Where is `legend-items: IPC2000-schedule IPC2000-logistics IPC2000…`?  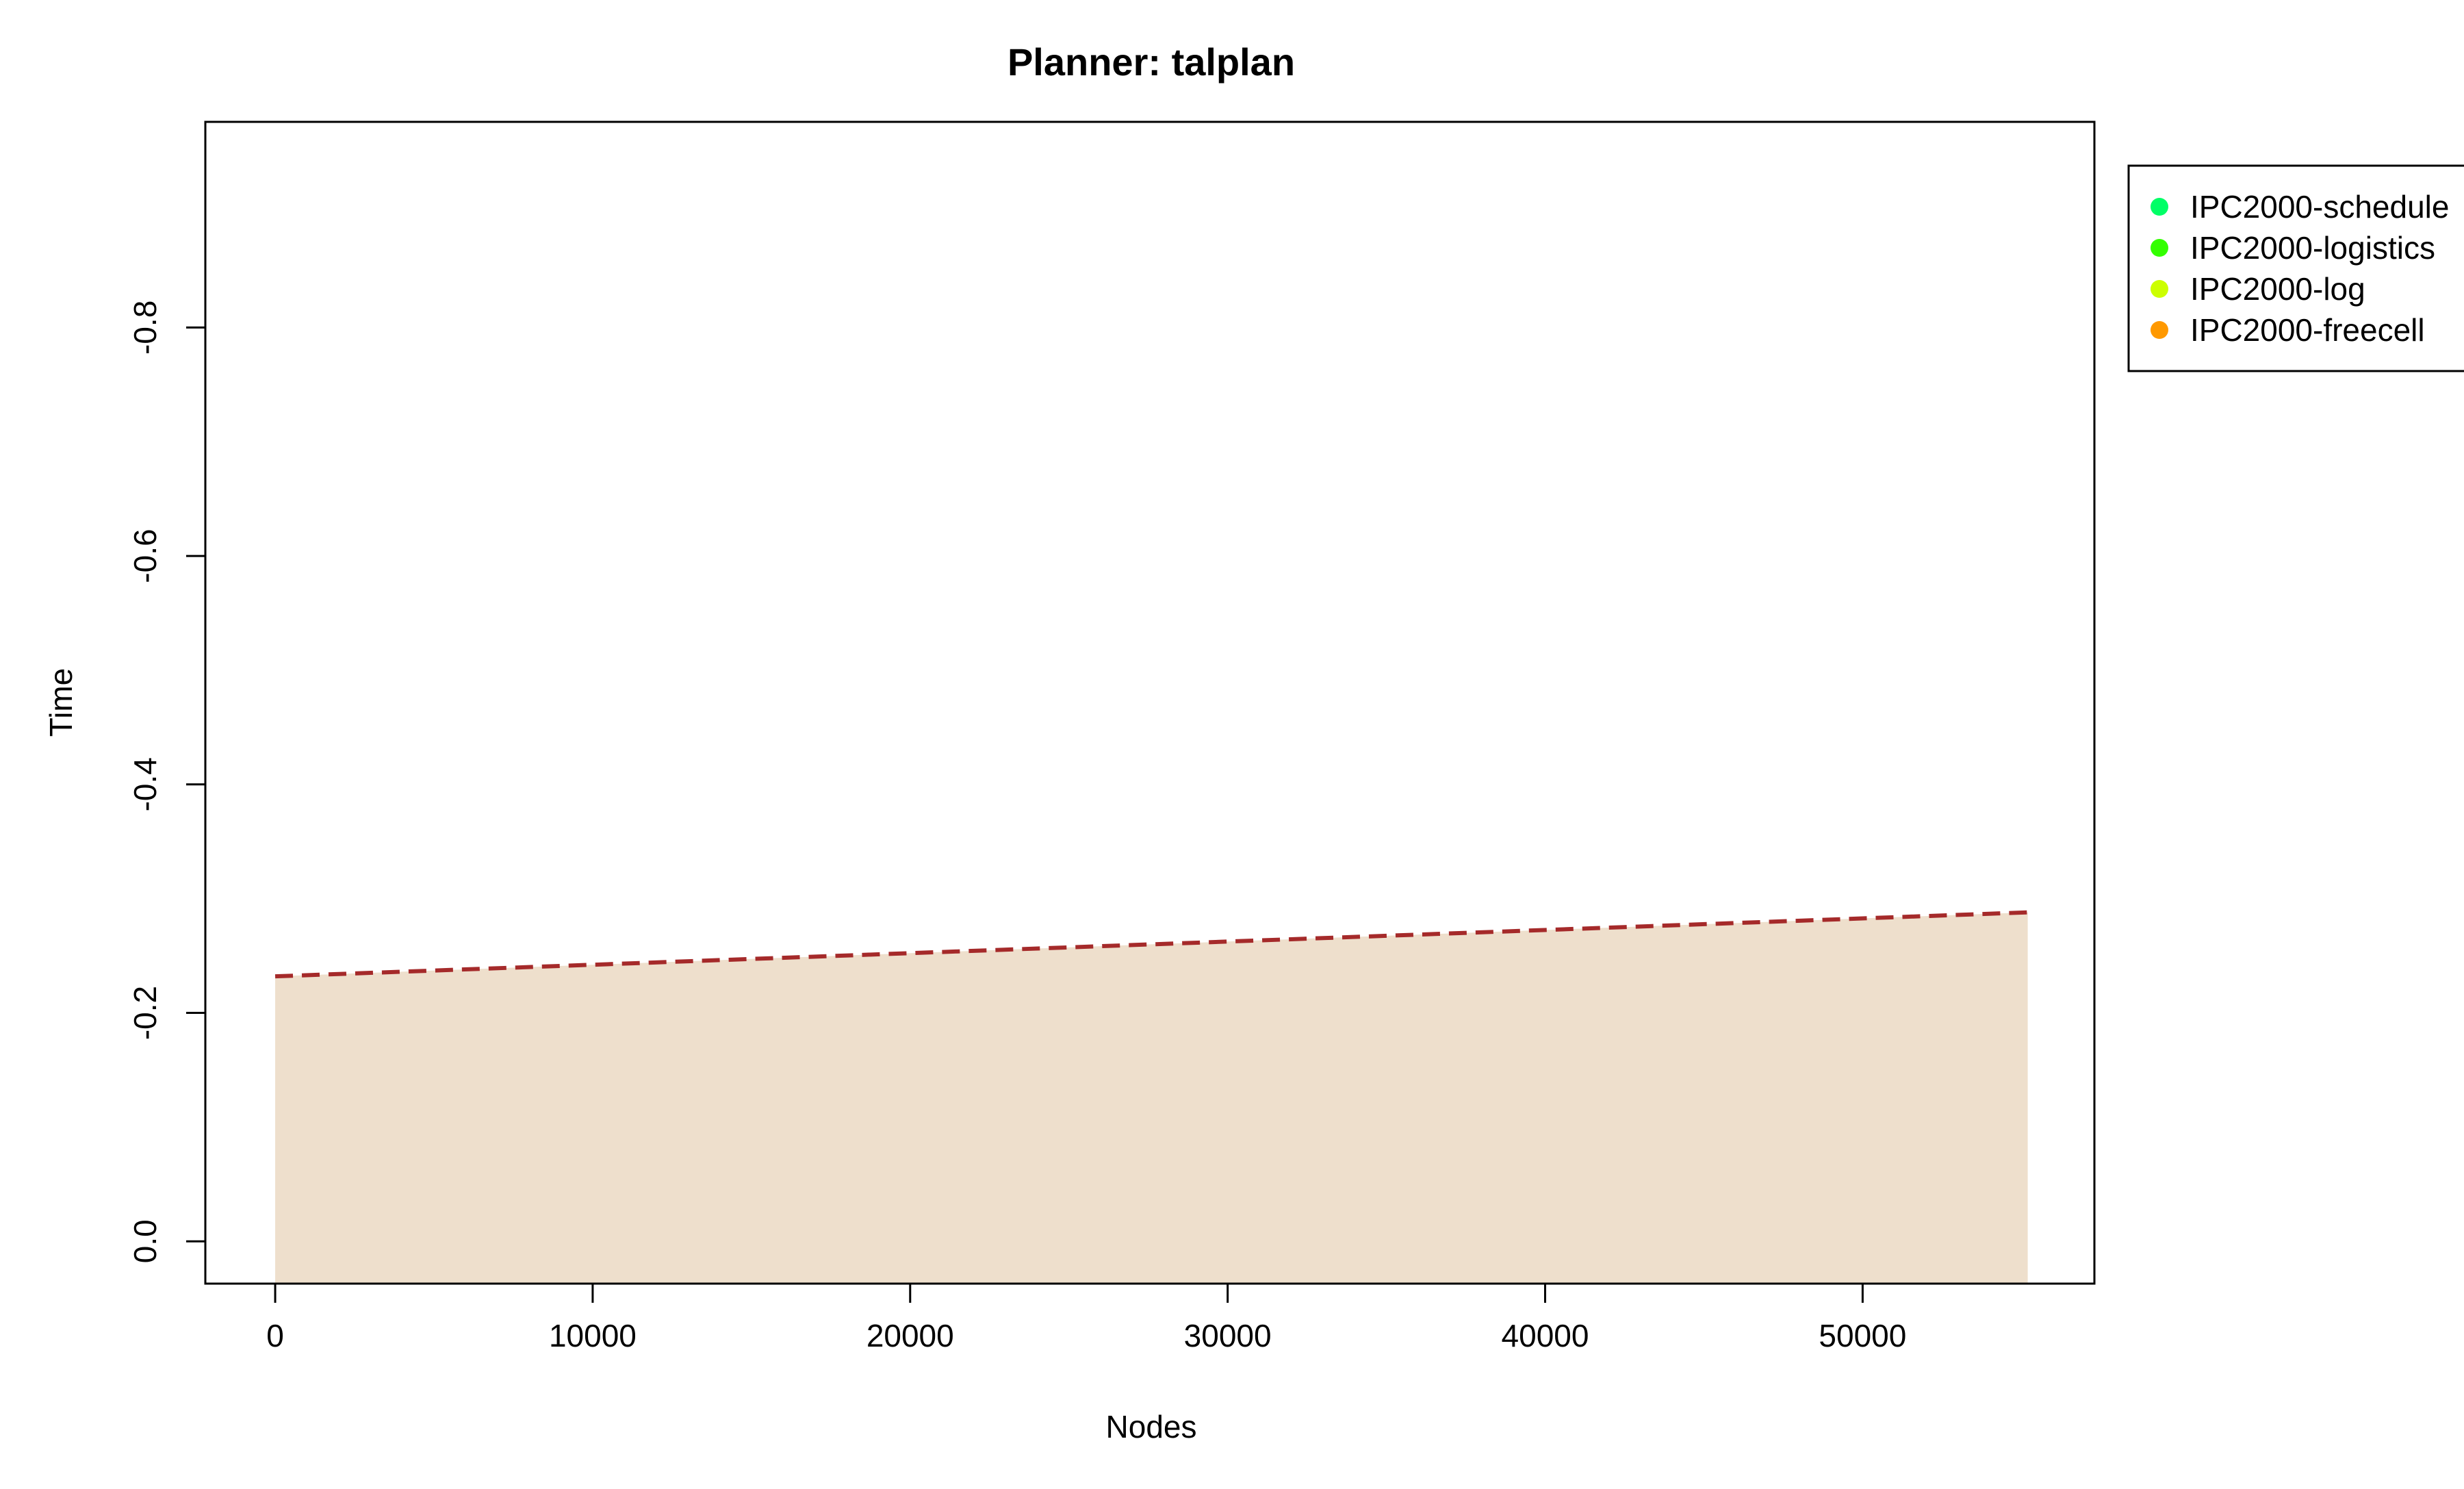 legend-items: IPC2000-schedule IPC2000-logistics IPC2000… is located at coordinates (2300, 268).